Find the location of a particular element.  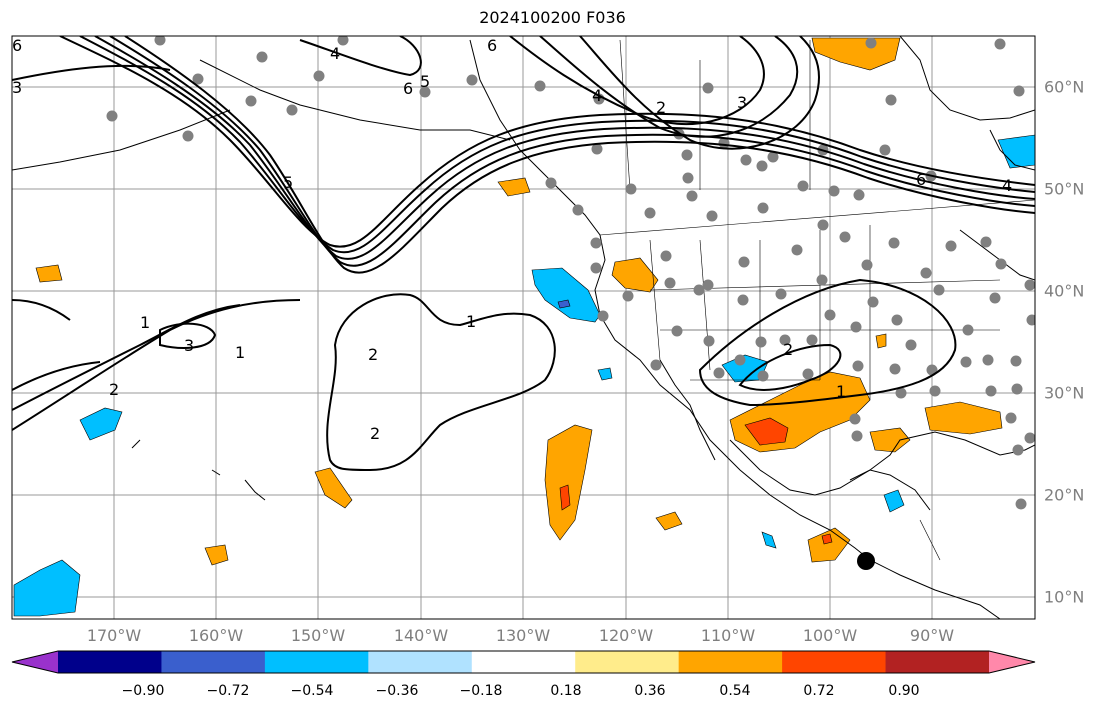

orange-patch-south-mex is located at coordinates (829, 545).